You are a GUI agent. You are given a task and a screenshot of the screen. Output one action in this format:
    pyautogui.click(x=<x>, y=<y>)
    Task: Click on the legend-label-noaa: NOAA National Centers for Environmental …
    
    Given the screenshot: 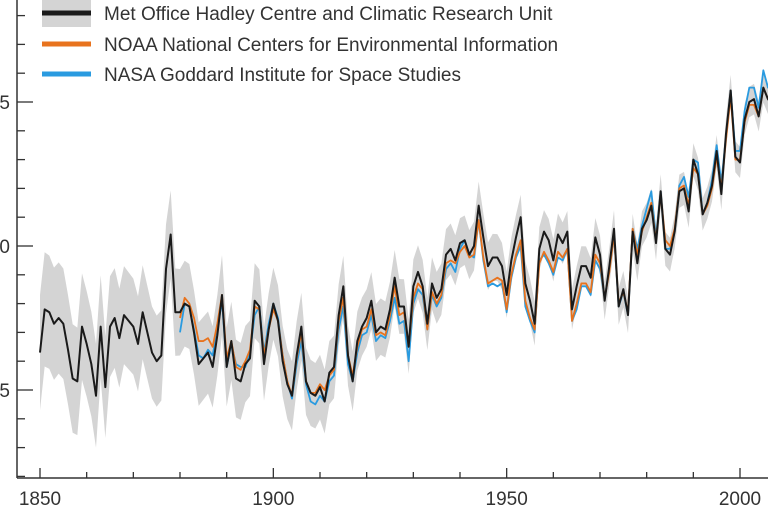 What is the action you would take?
    pyautogui.click(x=331, y=45)
    